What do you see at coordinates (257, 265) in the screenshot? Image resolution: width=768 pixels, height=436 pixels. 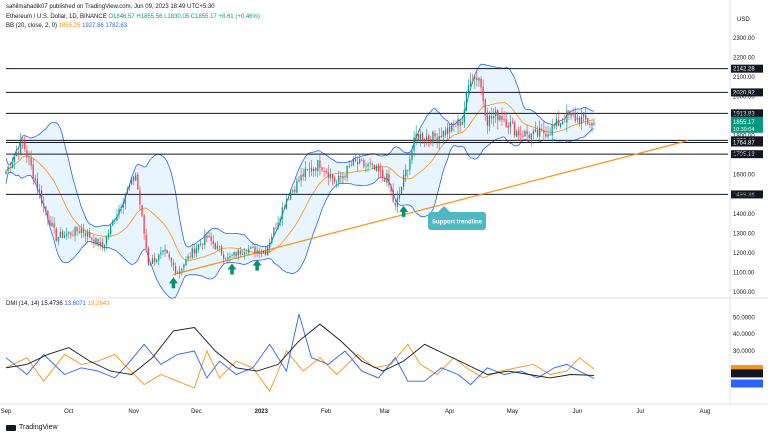 I see `arrow-up-icon` at bounding box center [257, 265].